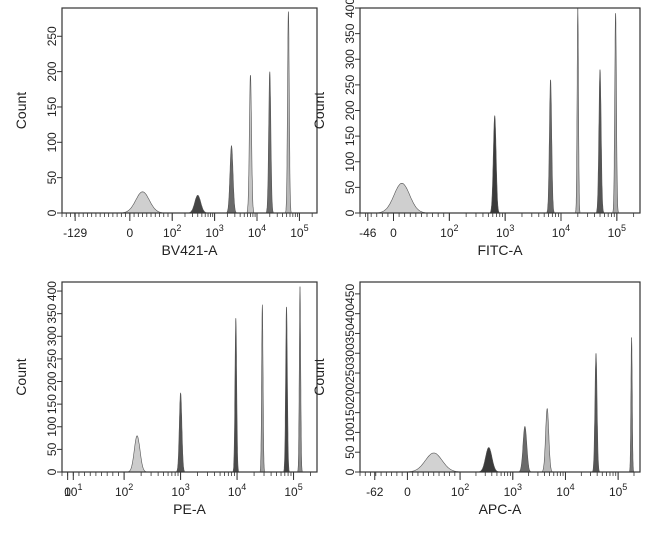 The width and height of the screenshot is (650, 536). I want to click on x-tick-label: -46, so click(368, 233).